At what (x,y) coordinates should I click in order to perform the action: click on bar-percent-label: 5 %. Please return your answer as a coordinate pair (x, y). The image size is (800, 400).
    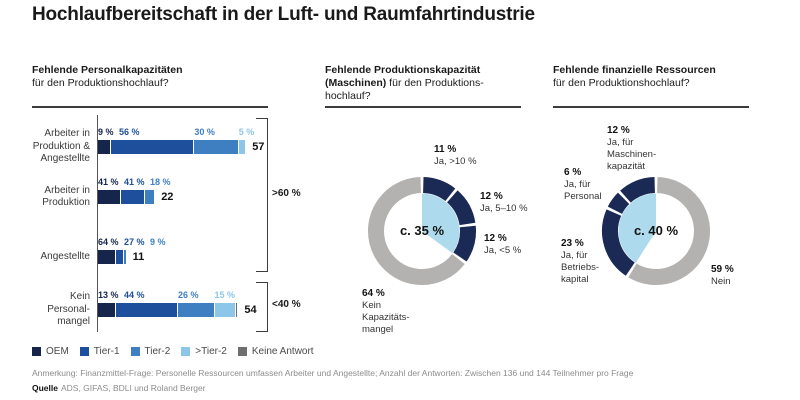
    Looking at the image, I should click on (246, 132).